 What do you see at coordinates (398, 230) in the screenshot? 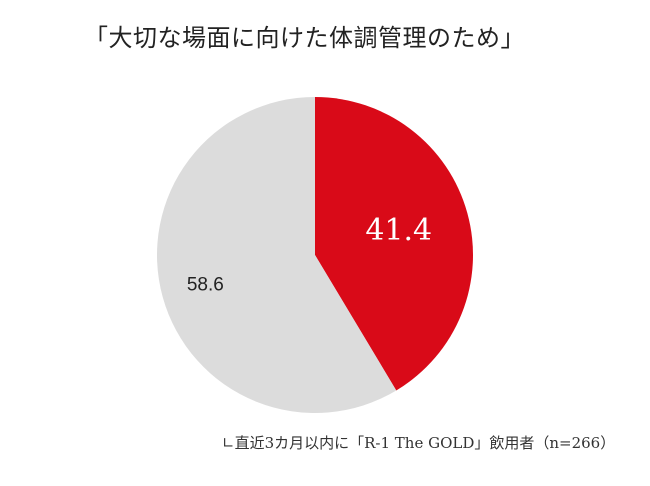
I see `pie-slice-label-1: 41.4` at bounding box center [398, 230].